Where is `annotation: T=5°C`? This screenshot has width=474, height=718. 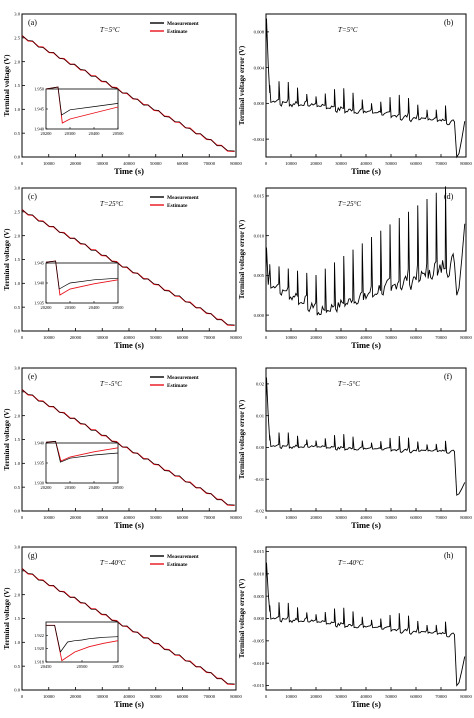
annotation: T=5°C is located at coordinates (348, 30).